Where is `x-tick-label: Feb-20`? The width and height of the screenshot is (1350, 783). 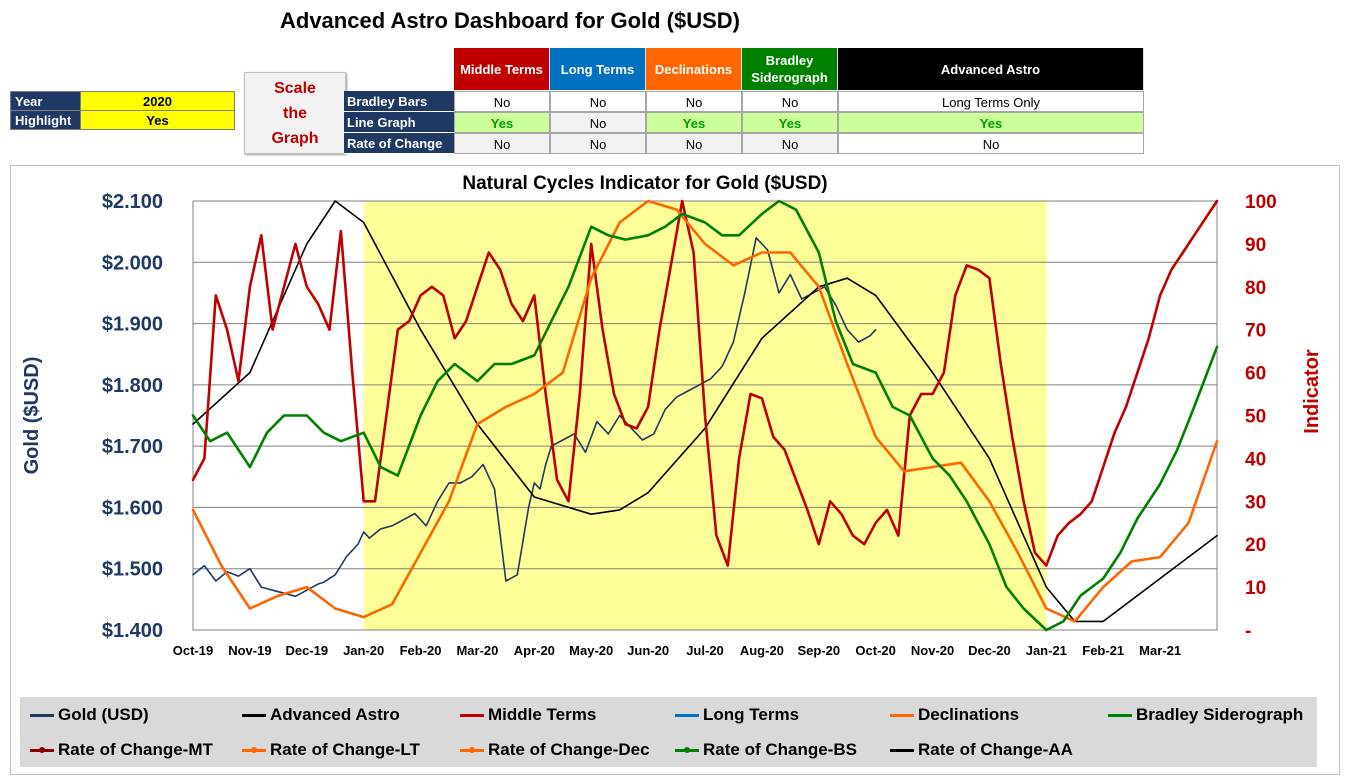
x-tick-label: Feb-20 is located at coordinates (421, 650).